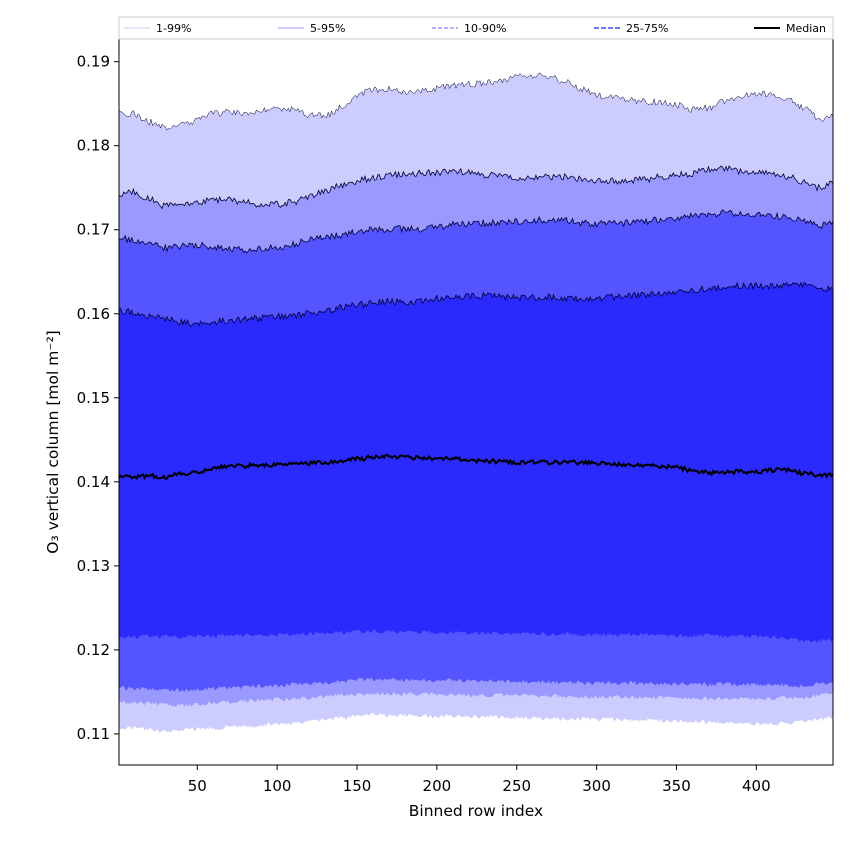  What do you see at coordinates (93, 314) in the screenshot?
I see `y-tick-label: 0.16` at bounding box center [93, 314].